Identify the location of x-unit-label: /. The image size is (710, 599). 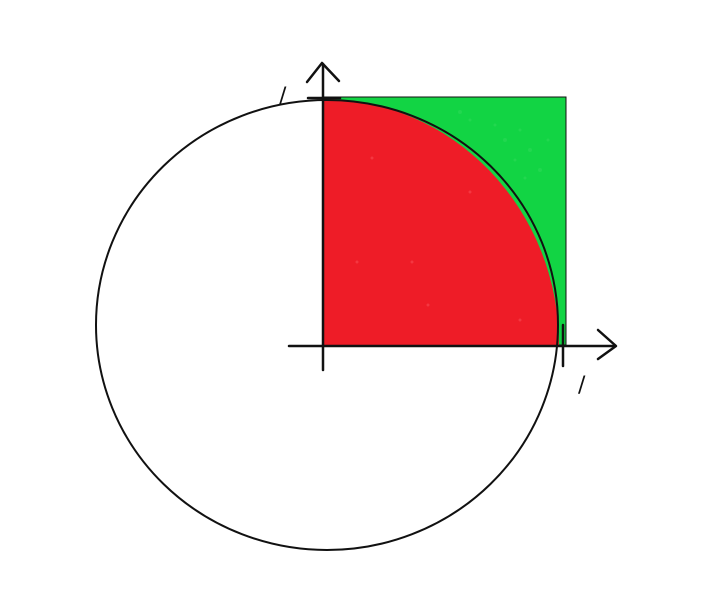
(582, 385).